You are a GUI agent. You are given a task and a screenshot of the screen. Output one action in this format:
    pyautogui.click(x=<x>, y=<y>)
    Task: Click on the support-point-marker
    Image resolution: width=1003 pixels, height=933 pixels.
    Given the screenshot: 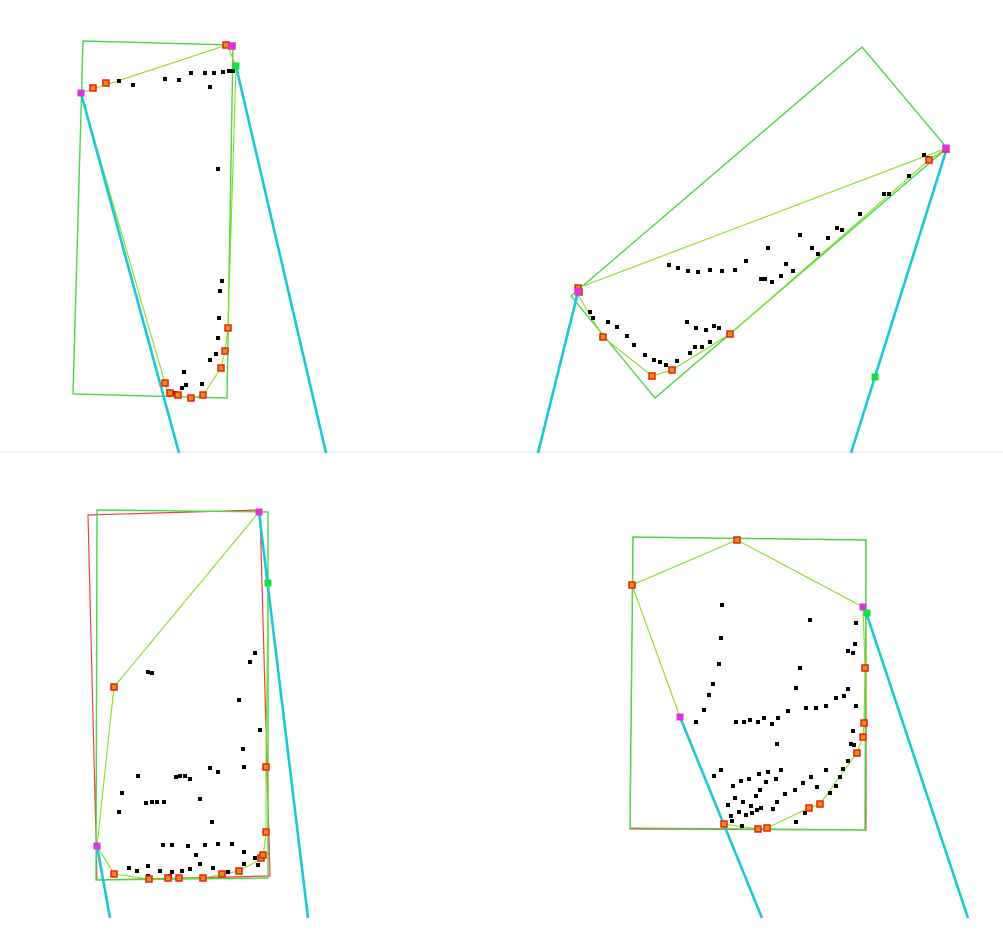 What is the action you would take?
    pyautogui.click(x=236, y=66)
    